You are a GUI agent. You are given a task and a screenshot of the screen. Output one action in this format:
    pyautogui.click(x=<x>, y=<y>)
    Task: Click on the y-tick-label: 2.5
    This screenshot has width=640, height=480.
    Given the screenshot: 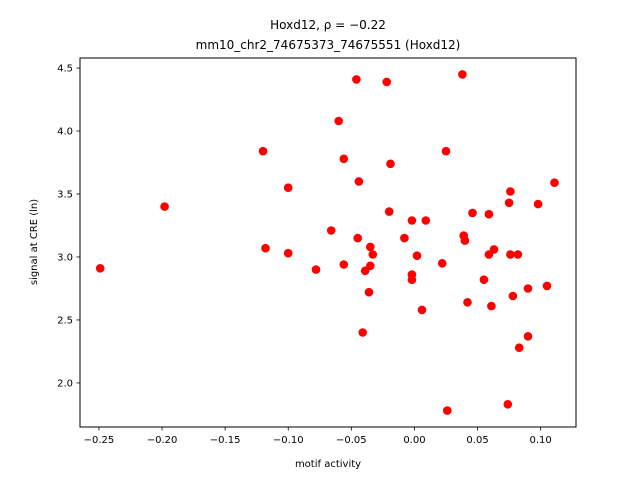 What is the action you would take?
    pyautogui.click(x=65, y=320)
    